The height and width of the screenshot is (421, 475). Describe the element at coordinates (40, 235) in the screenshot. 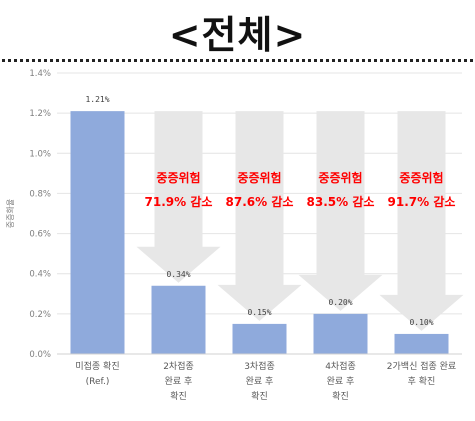

I see `y-tick-label: 0.6%` at that location.